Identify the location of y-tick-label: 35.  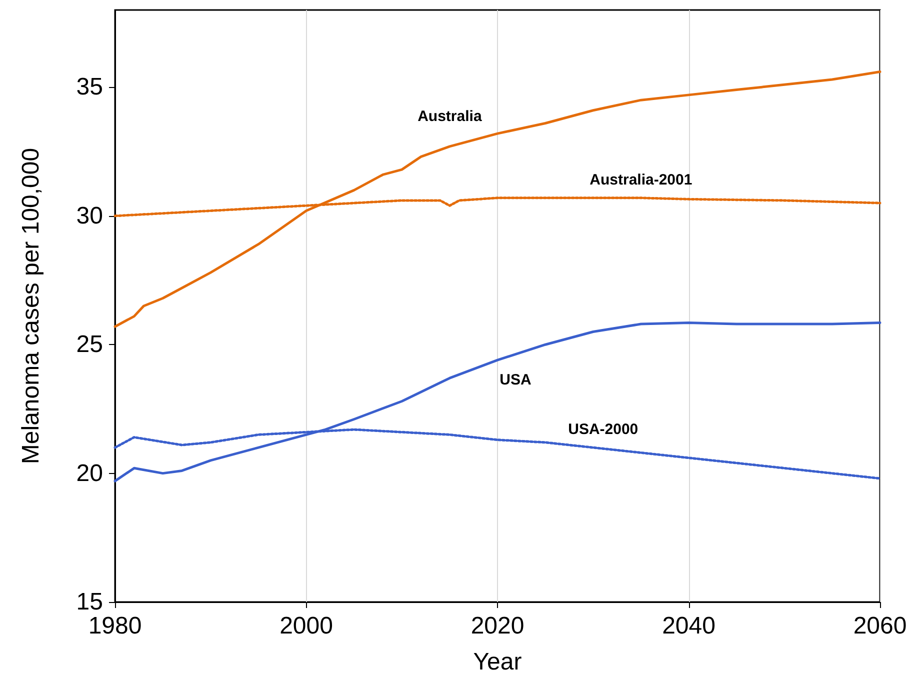
(89, 87).